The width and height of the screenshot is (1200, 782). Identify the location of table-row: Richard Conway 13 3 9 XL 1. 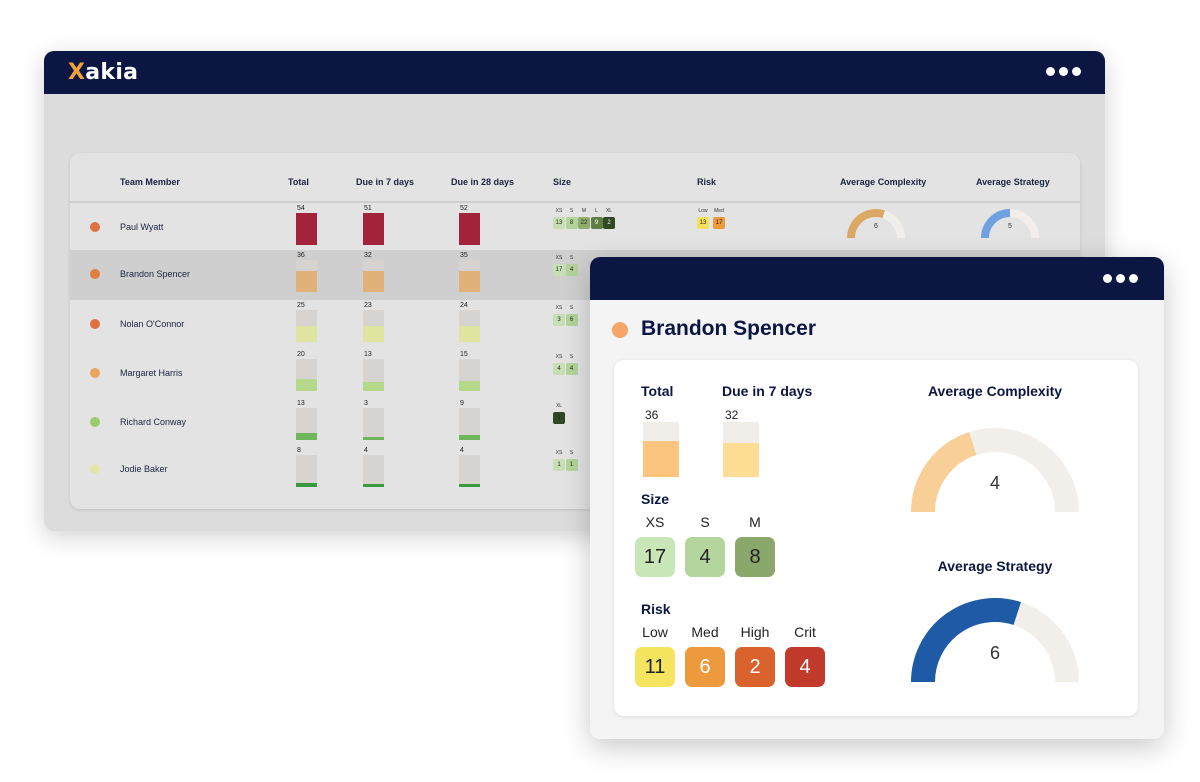
(575, 422).